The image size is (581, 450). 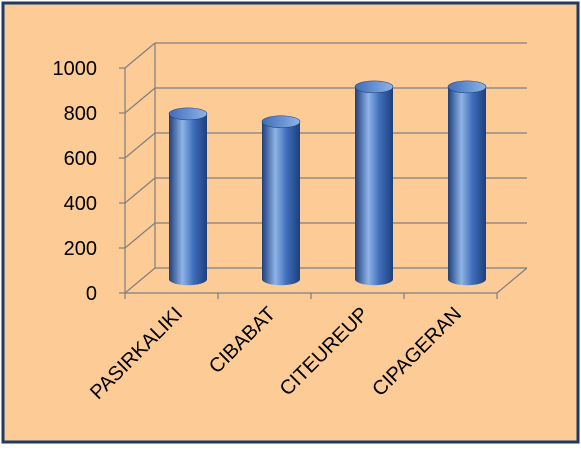 What do you see at coordinates (80, 114) in the screenshot?
I see `y-tick-label: 800` at bounding box center [80, 114].